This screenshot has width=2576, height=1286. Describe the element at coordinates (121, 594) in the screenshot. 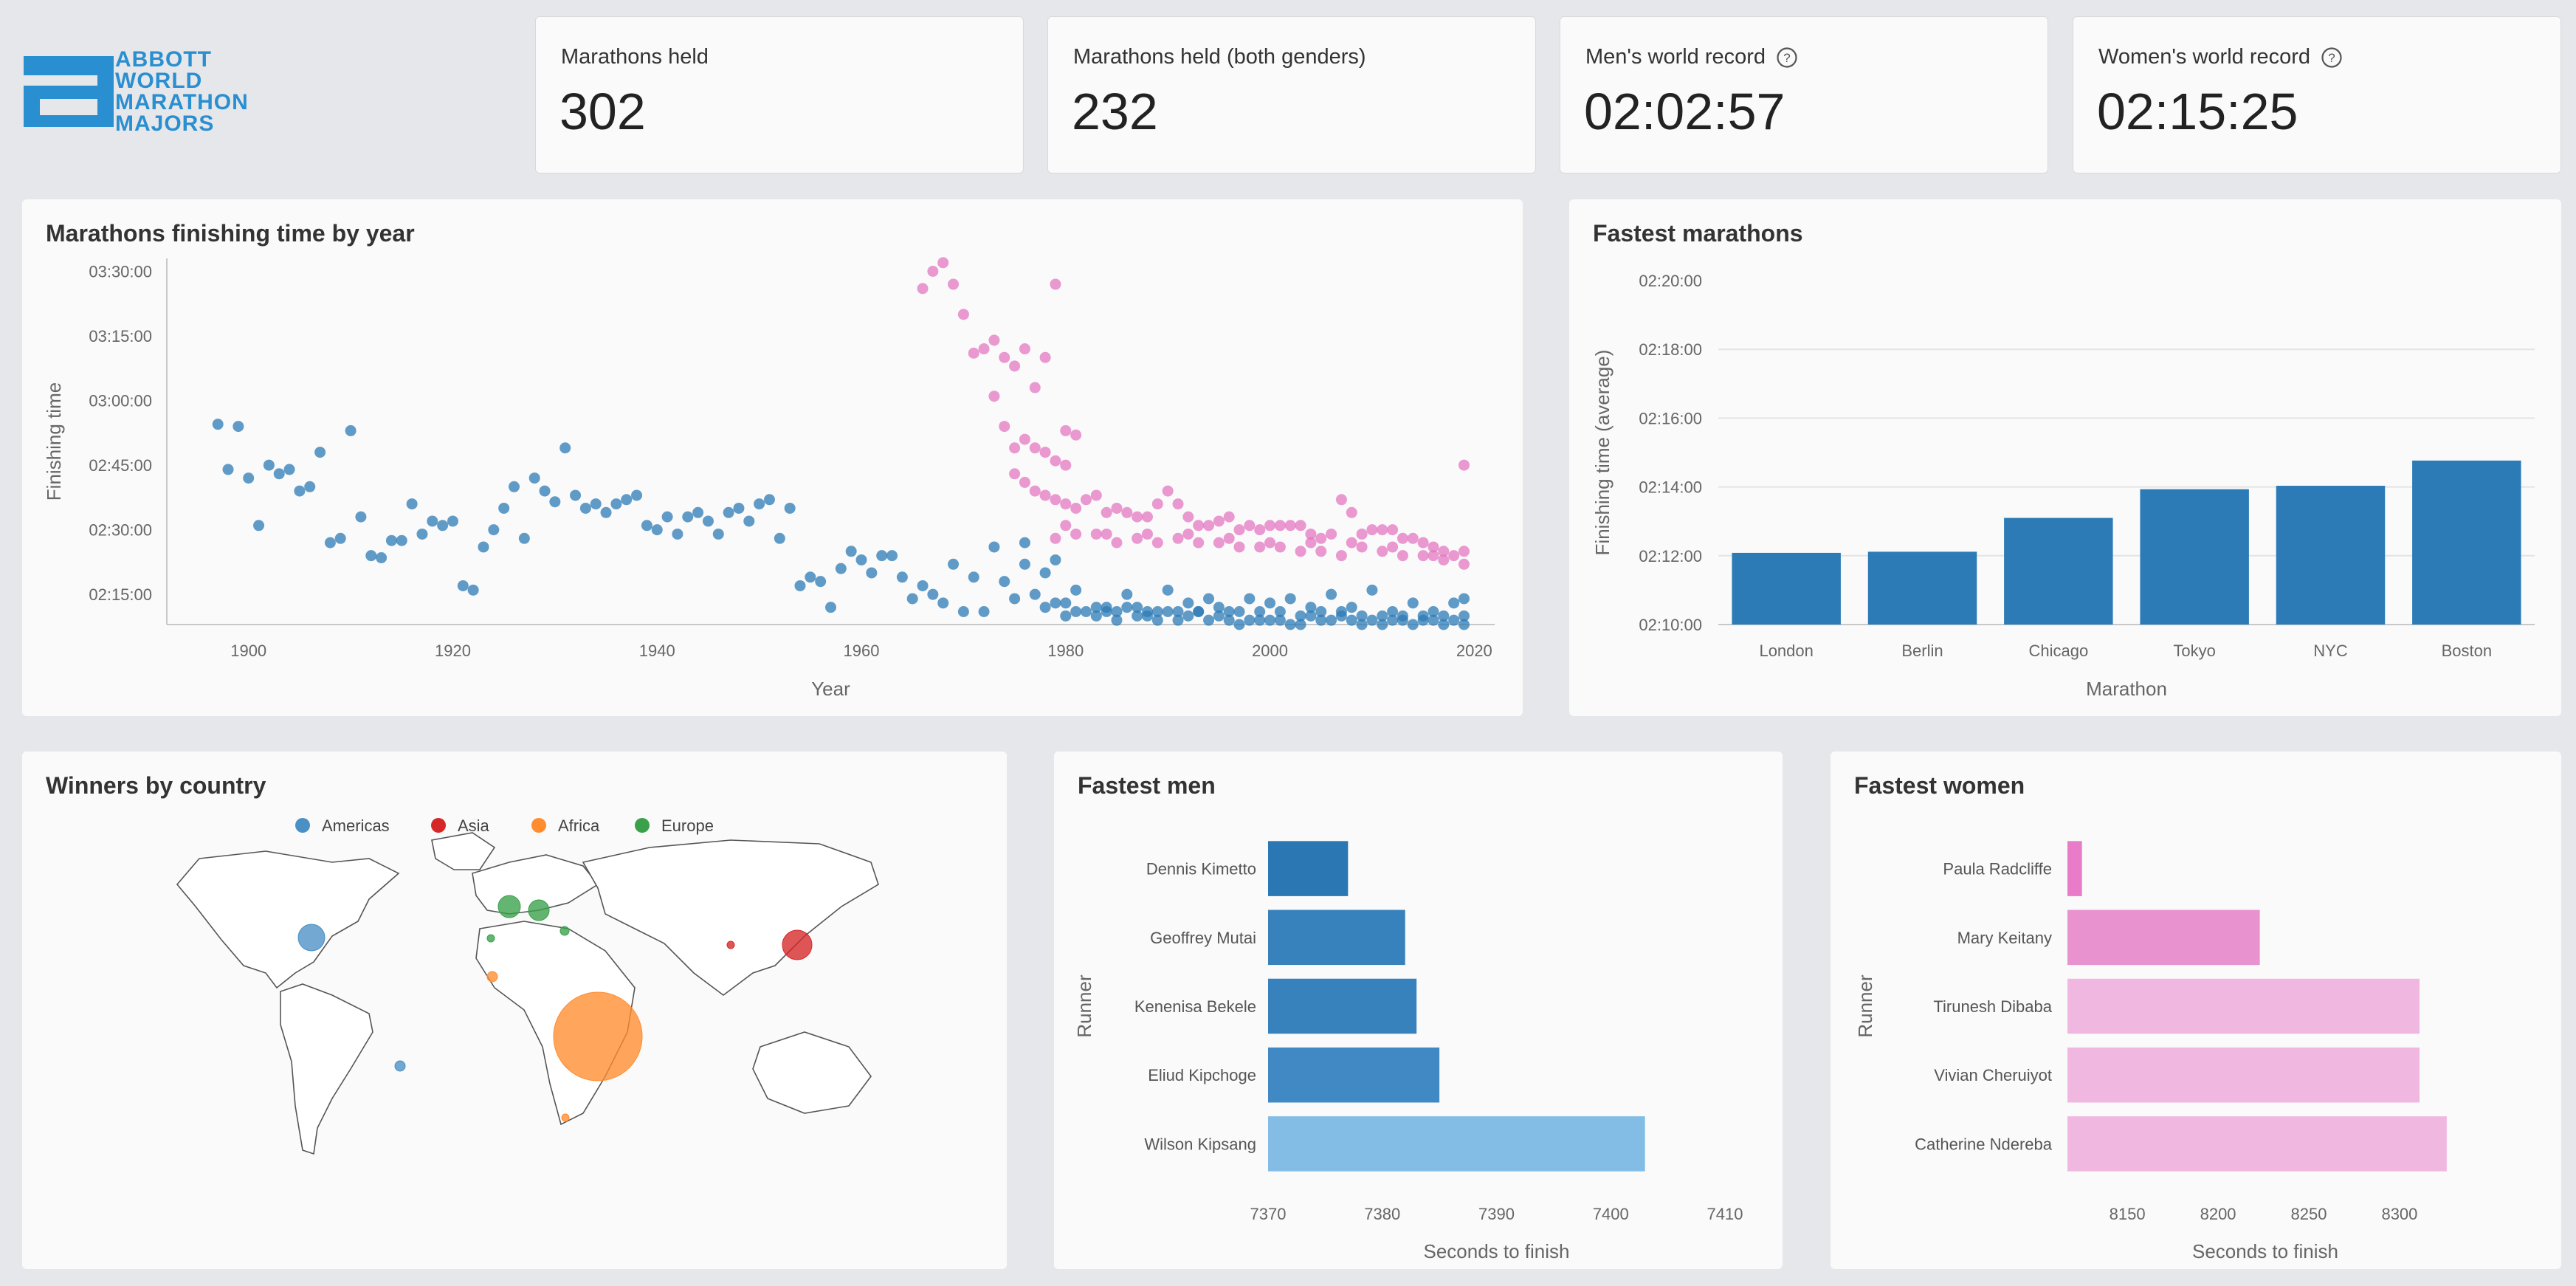

I see `y-tick-label: 02:15:00` at that location.